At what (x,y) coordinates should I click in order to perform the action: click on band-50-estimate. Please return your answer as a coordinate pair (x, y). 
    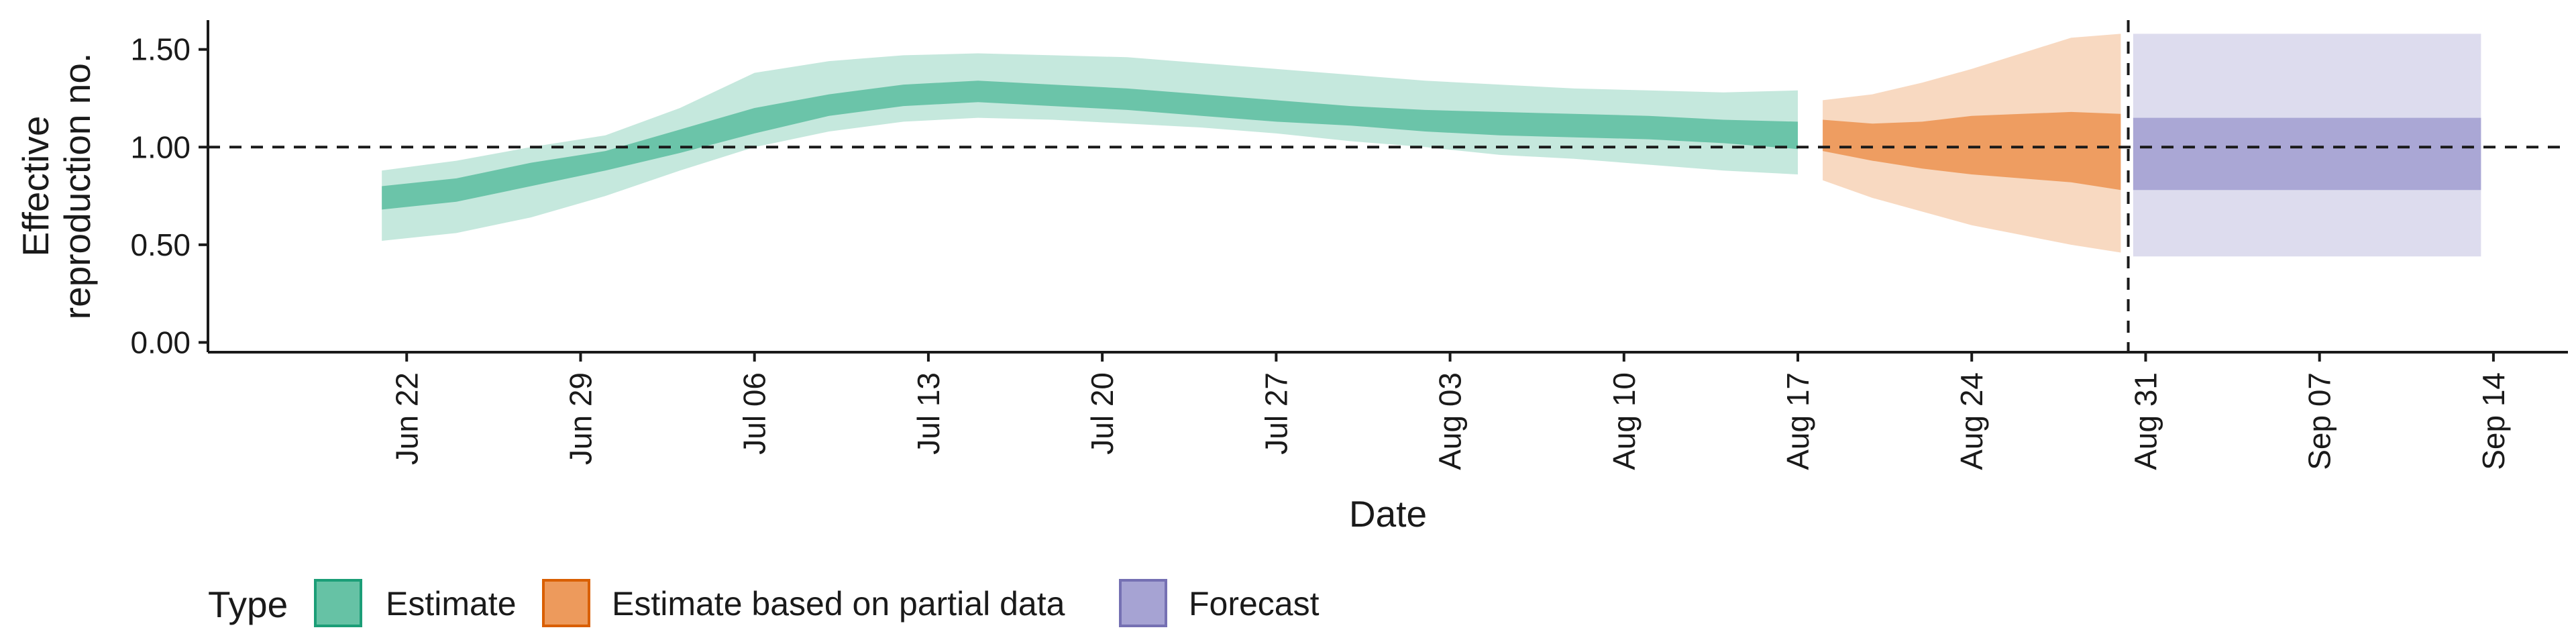
    Looking at the image, I should click on (1090, 145).